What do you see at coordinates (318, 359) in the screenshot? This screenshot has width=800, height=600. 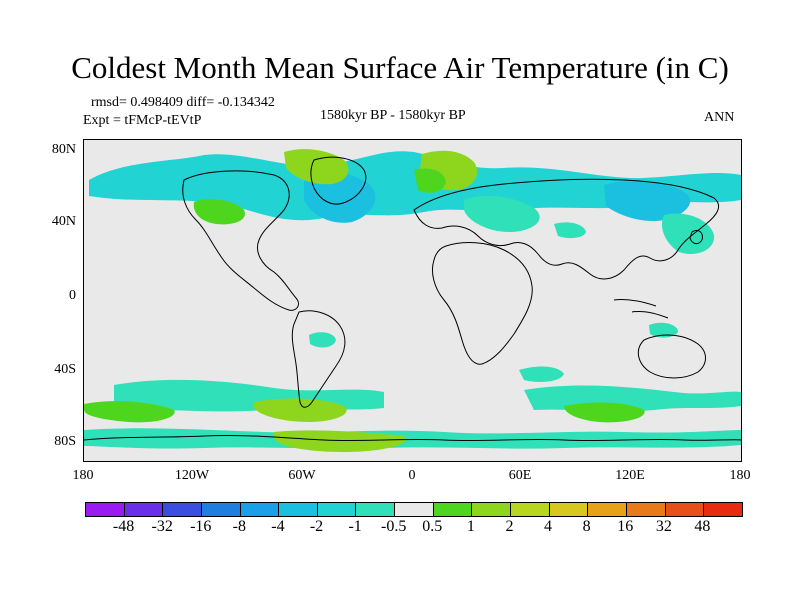 I see `coast-south-america` at bounding box center [318, 359].